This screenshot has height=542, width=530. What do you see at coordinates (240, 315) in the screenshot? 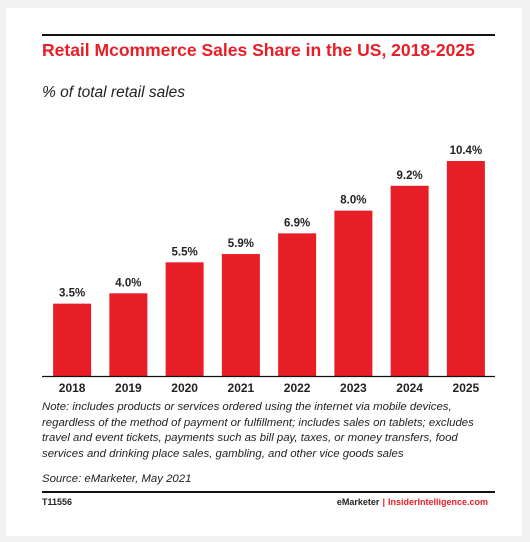
I see `bar-2021` at bounding box center [240, 315].